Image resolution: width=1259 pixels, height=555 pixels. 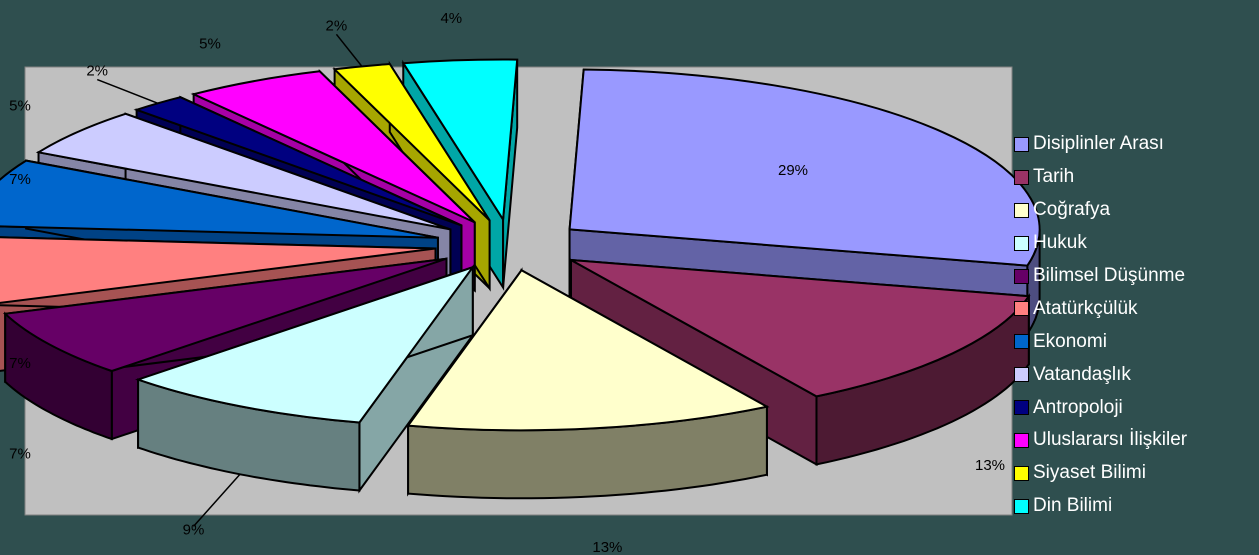 I want to click on legend-item: Bilimsel Düşünme, so click(x=1134, y=276).